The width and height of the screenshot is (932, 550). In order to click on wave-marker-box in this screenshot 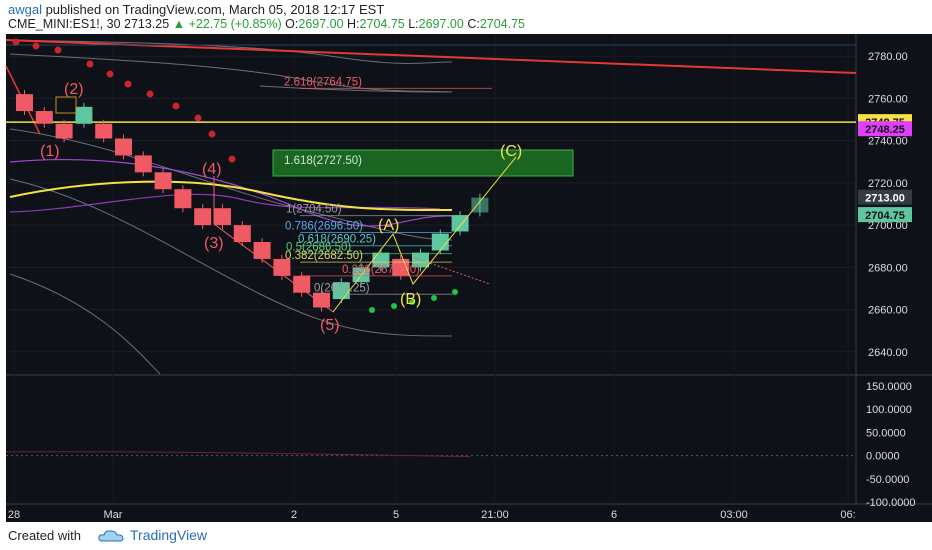, I will do `click(66, 105)`.